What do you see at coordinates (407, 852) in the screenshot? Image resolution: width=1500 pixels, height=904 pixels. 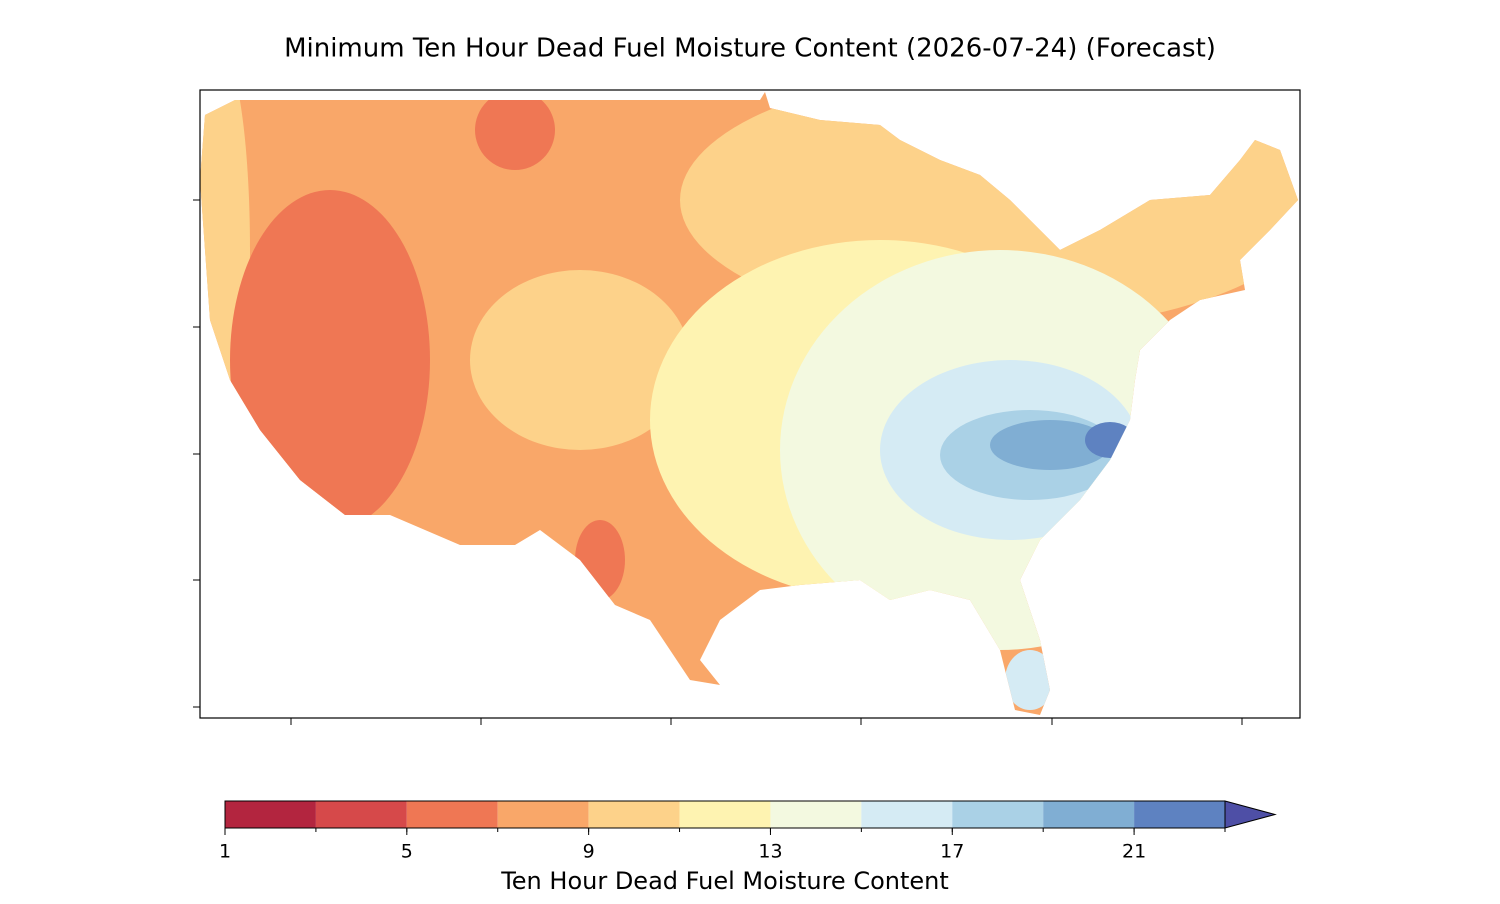 I see `colorbar-tick-label: 5` at bounding box center [407, 852].